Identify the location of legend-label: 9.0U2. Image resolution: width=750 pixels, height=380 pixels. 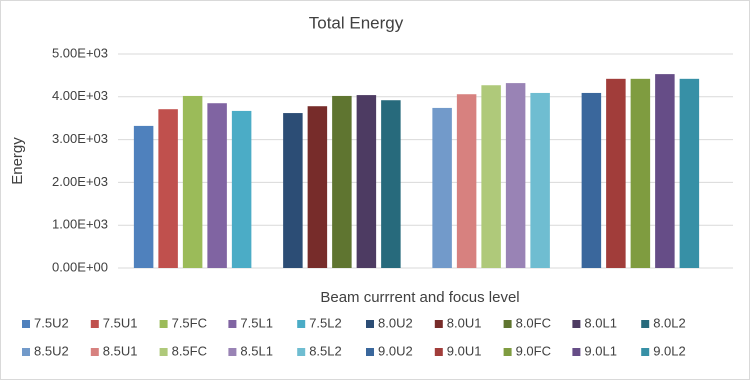
(395, 350).